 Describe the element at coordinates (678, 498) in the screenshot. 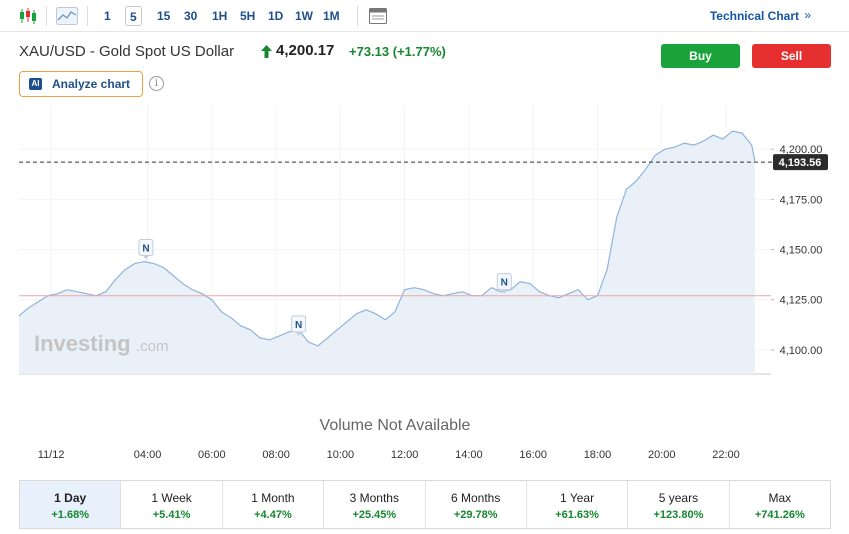

I see `period-label: 5 years` at that location.